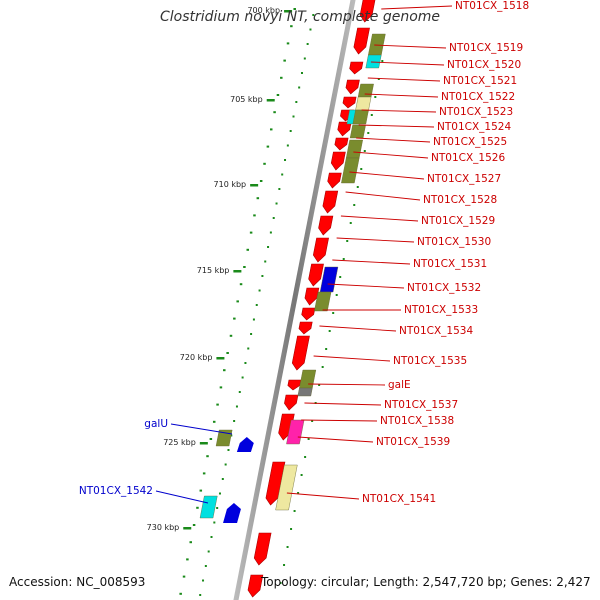 This screenshot has height=600, width=600. What do you see at coordinates (450, 264) in the screenshot?
I see `gene-label: NT01CX_1531` at bounding box center [450, 264].